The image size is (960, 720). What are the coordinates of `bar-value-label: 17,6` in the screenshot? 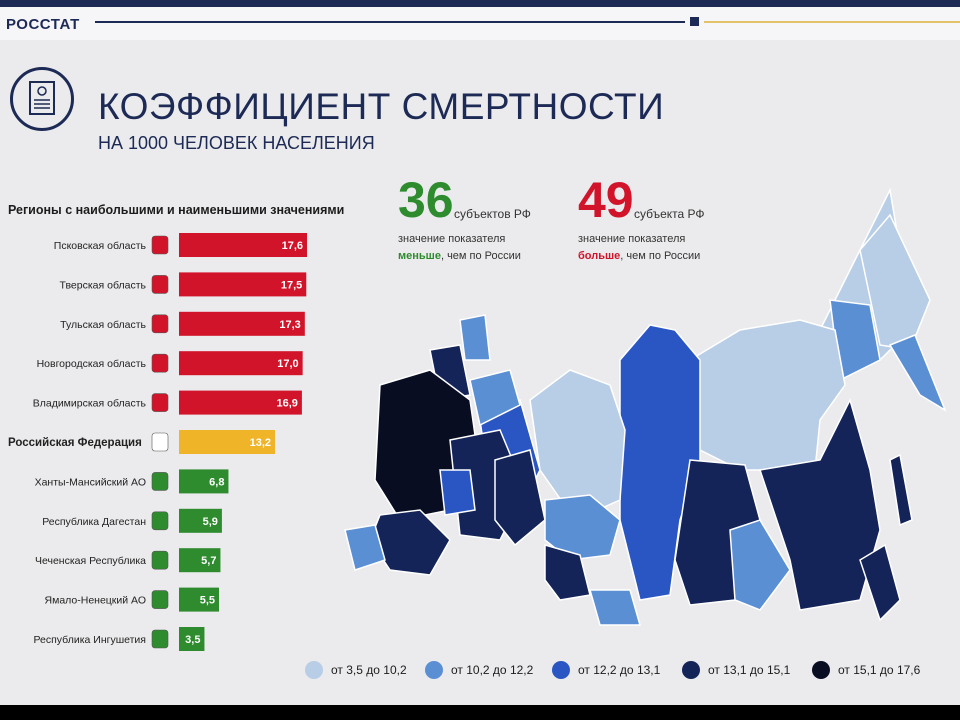 It's located at (292, 246).